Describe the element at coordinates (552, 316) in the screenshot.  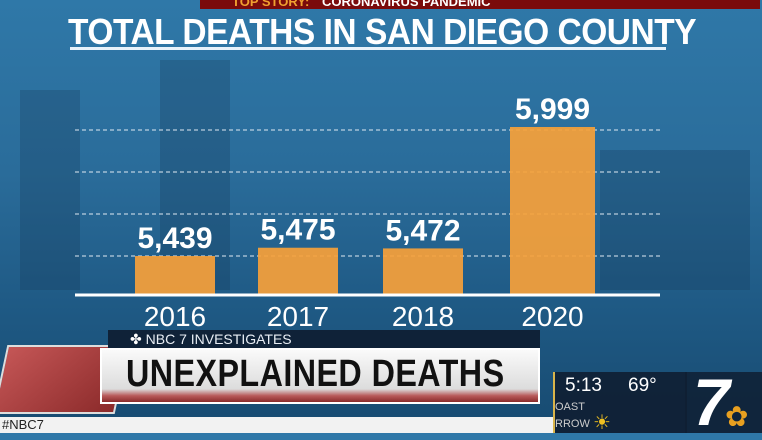
I see `tick-label-2020: 2020` at that location.